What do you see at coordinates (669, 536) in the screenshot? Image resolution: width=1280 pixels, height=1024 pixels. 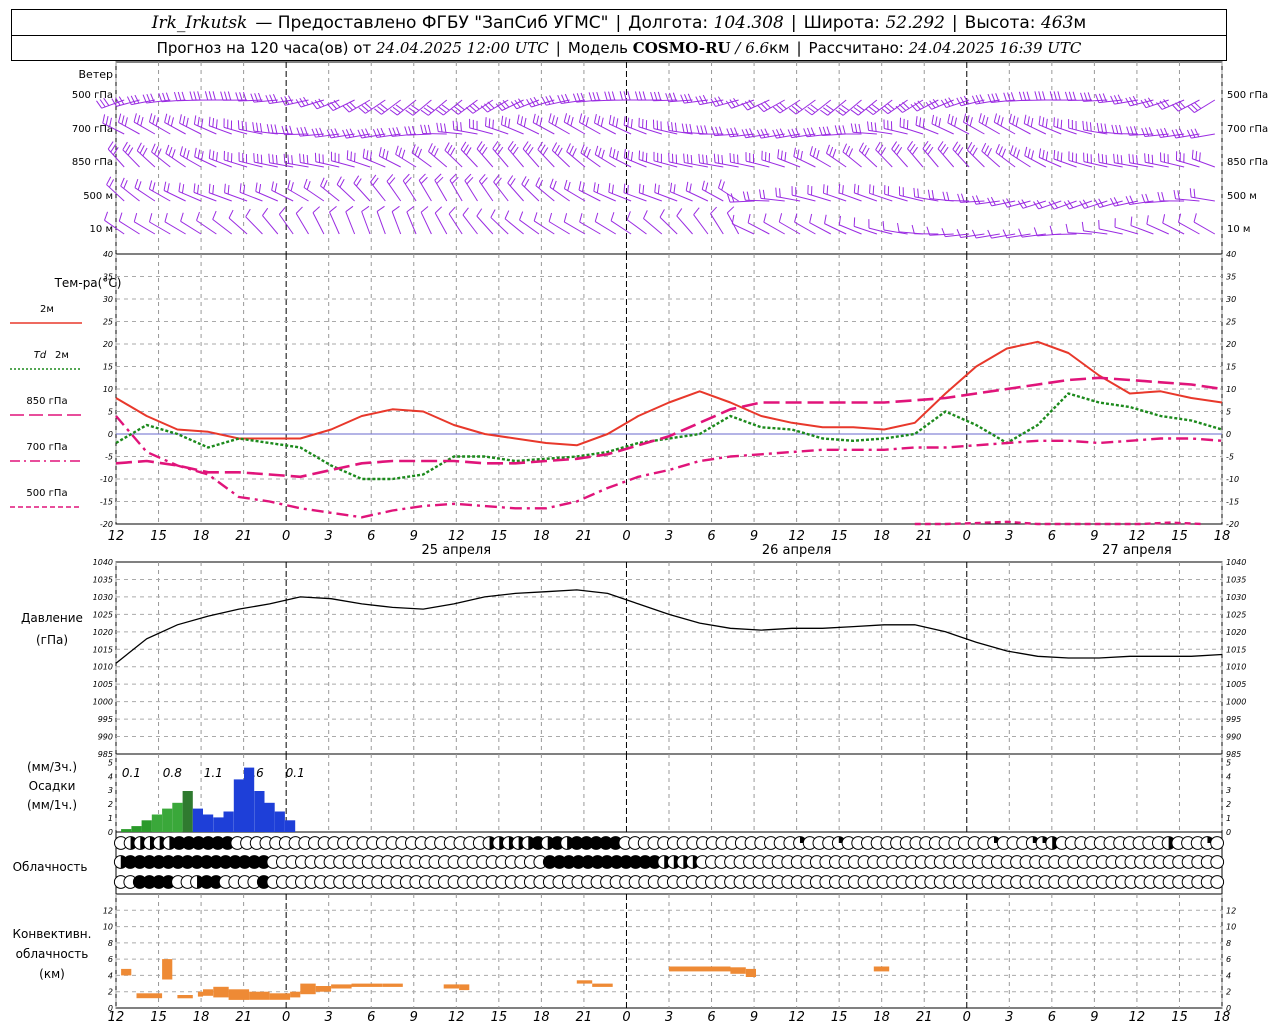 I see `x-tick-label: 3` at bounding box center [669, 536].